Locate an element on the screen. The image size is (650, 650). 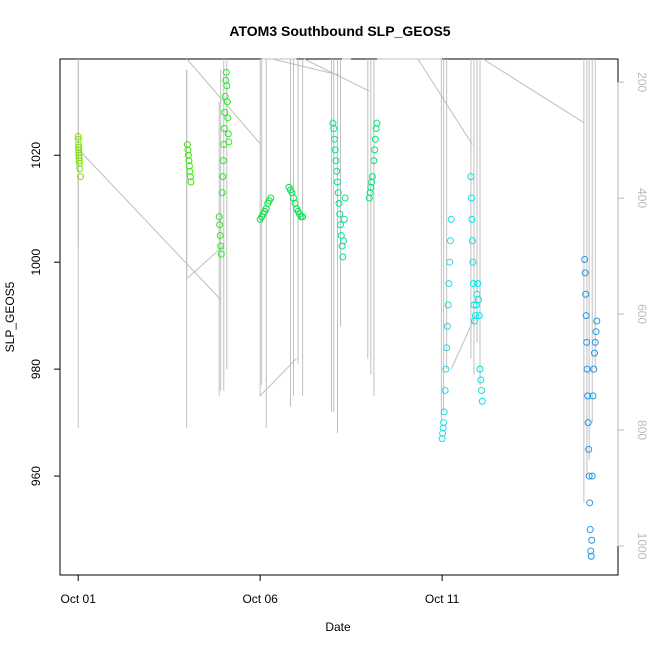
y2-tick-label: 800 is located at coordinates (642, 430).